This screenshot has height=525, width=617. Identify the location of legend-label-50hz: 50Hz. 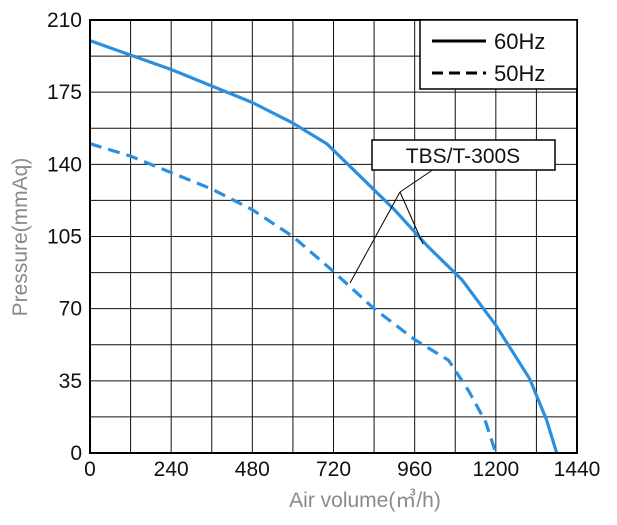
(519, 73).